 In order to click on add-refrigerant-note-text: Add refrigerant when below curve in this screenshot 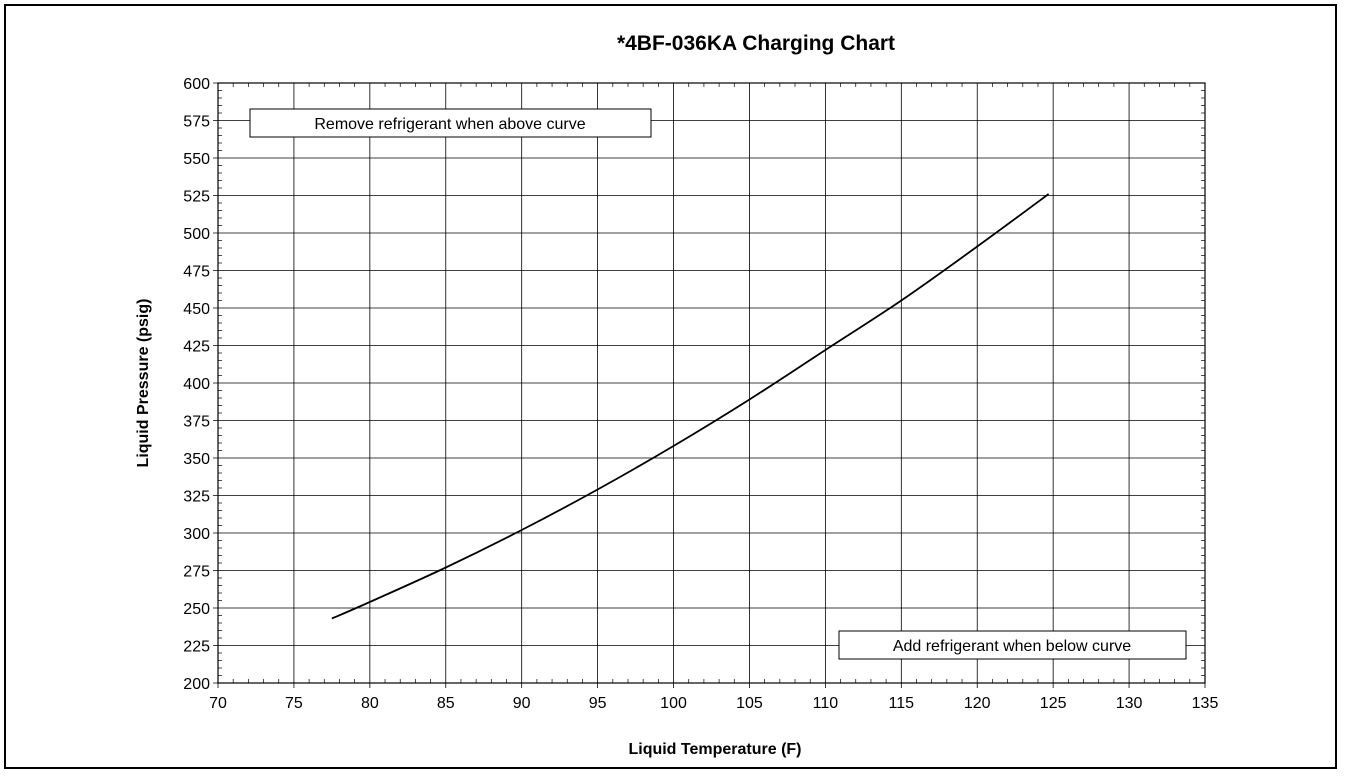, I will do `click(1012, 646)`.